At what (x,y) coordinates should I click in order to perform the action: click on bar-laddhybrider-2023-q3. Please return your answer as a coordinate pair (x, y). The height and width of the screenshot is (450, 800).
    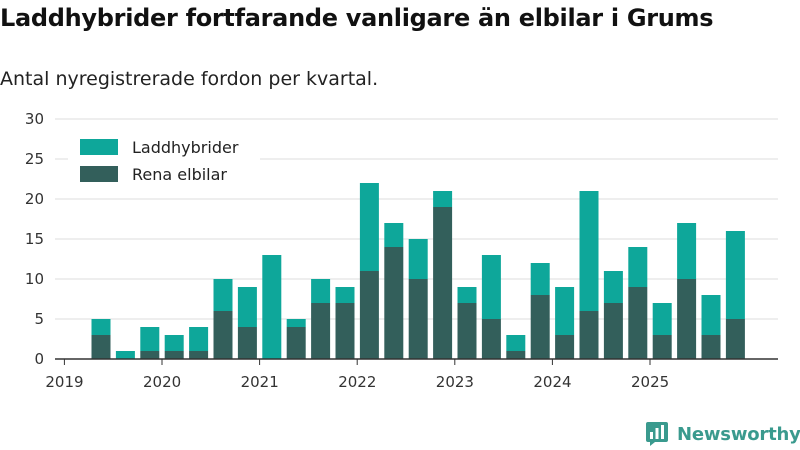
    Looking at the image, I should click on (516, 343).